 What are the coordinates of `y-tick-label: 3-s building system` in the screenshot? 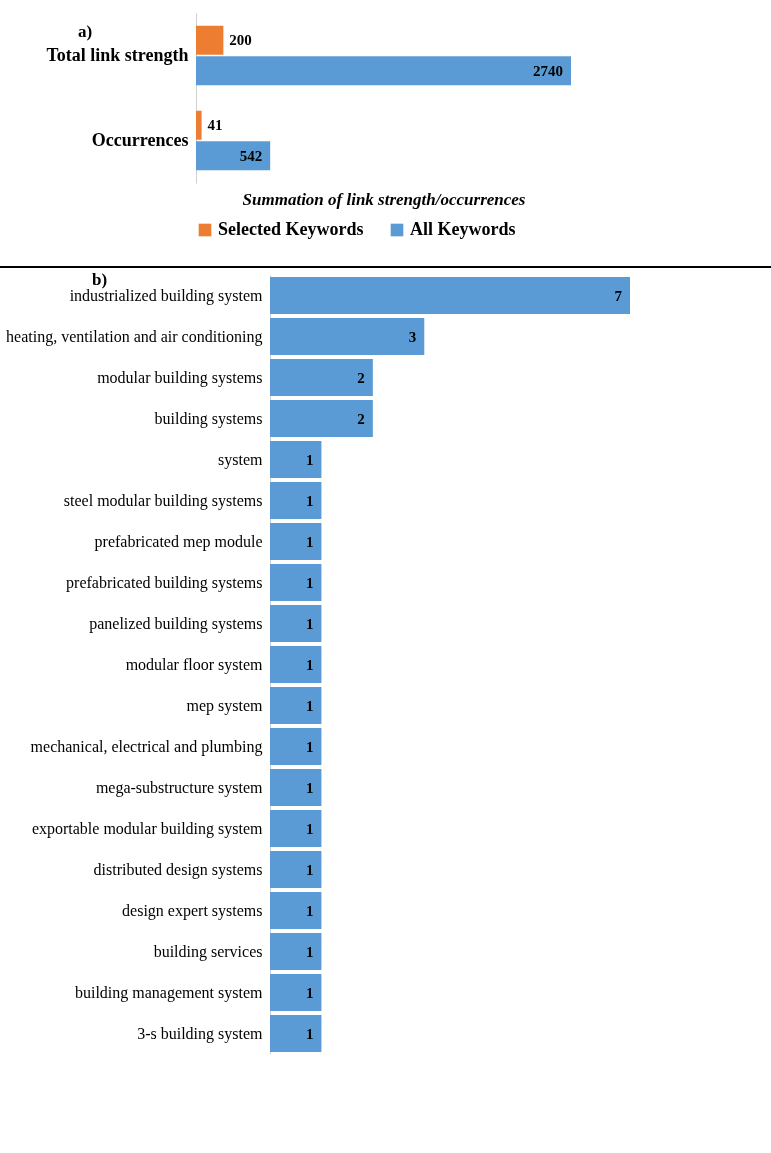 It's located at (200, 1033).